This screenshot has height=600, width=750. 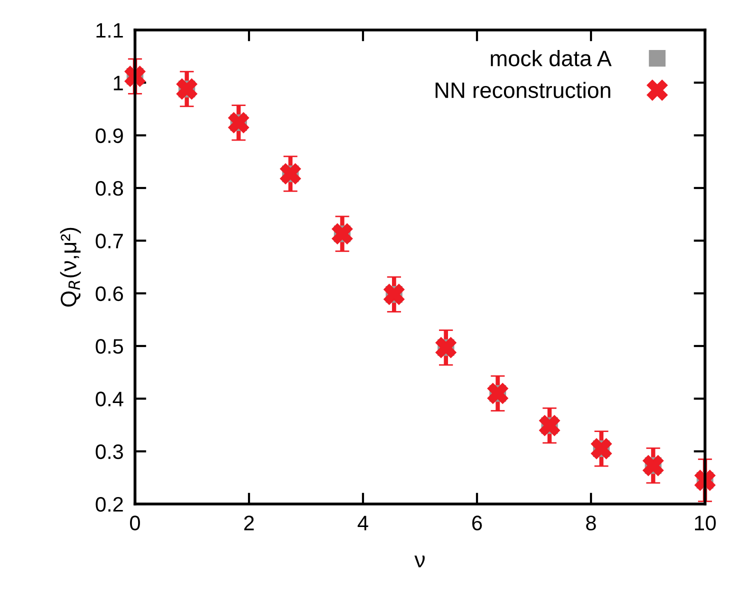 I want to click on y-tick-label: 0.6, so click(x=109, y=294).